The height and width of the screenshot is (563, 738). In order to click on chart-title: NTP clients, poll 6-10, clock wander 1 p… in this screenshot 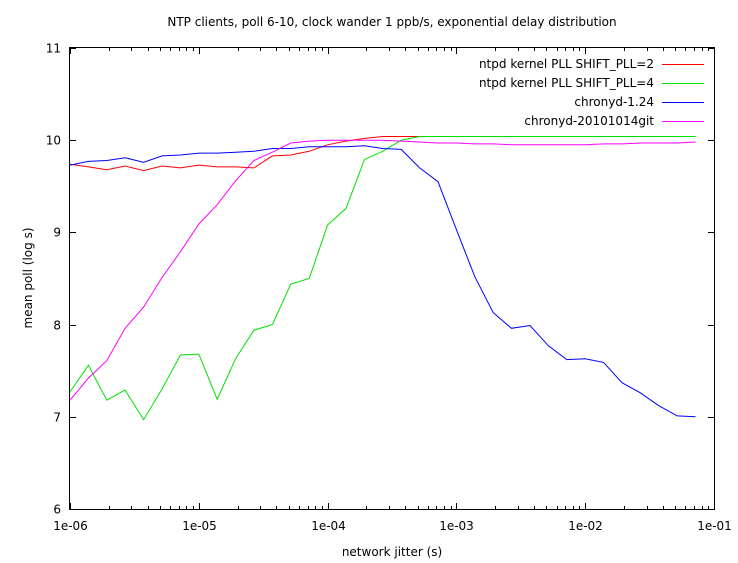, I will do `click(391, 22)`.